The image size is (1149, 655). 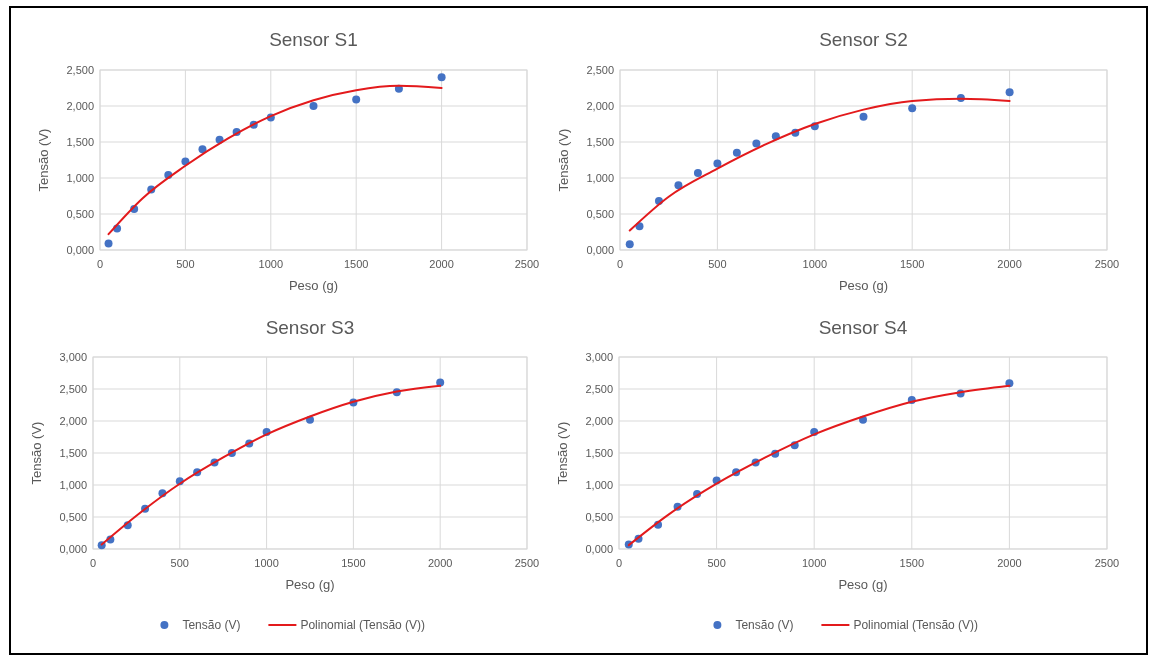 I want to click on chart-title: Sensor S1, so click(x=313, y=39).